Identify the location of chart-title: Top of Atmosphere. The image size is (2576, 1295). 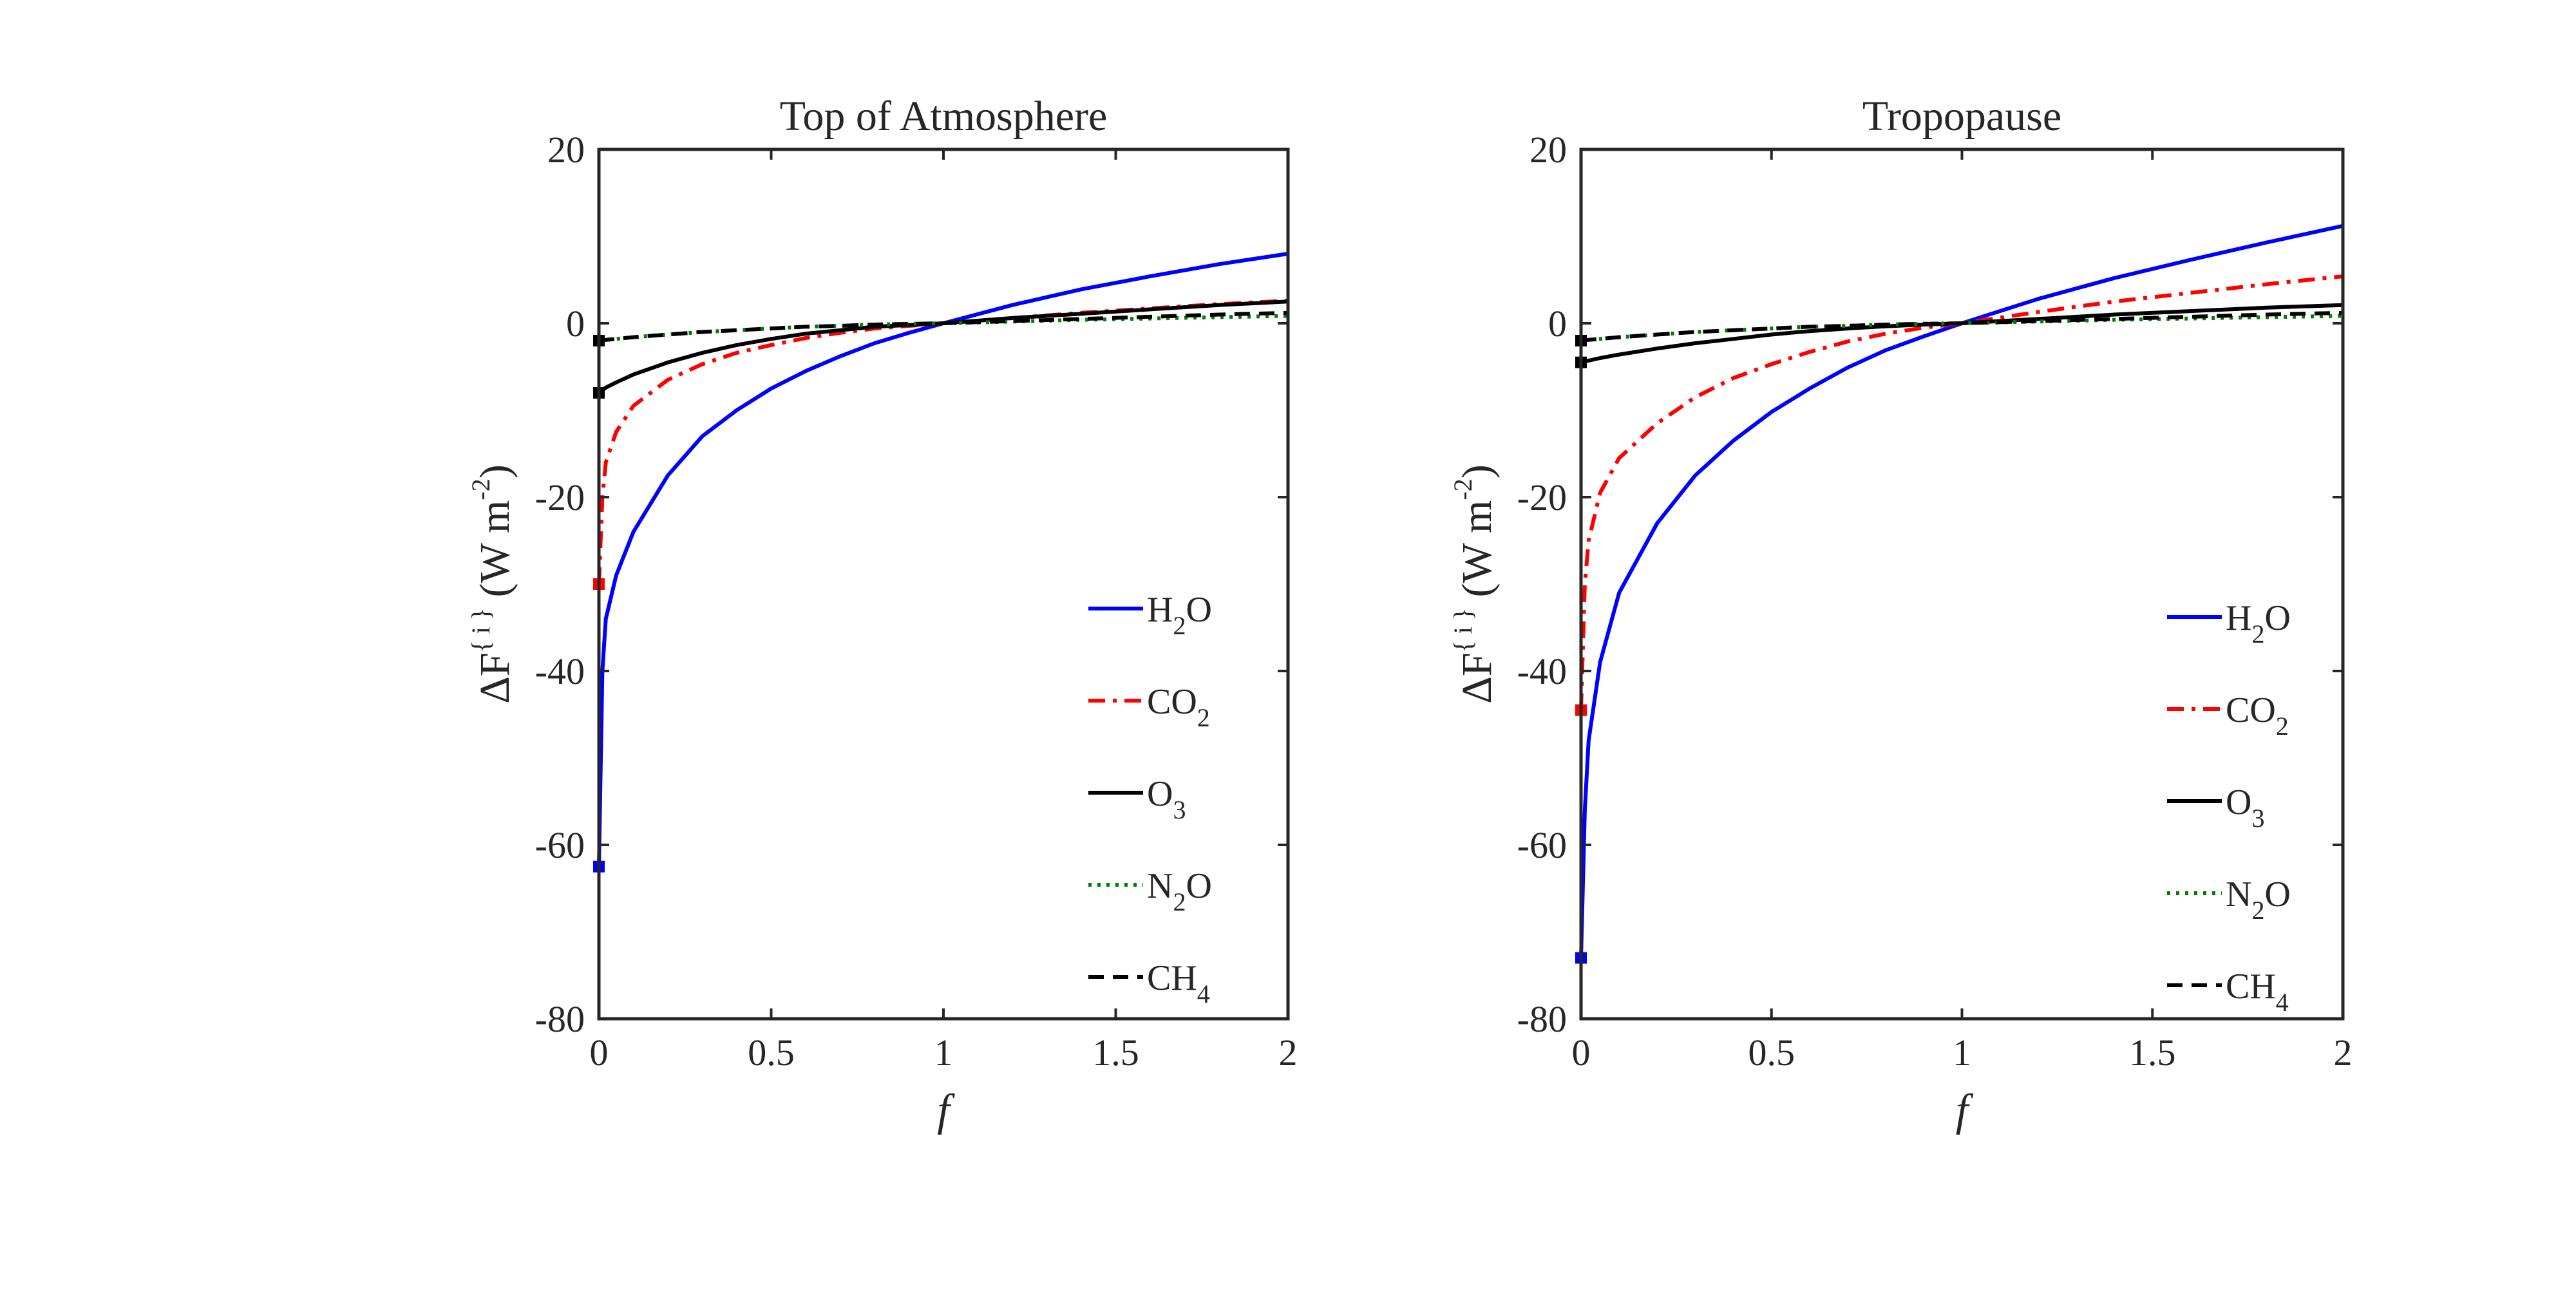
(944, 117).